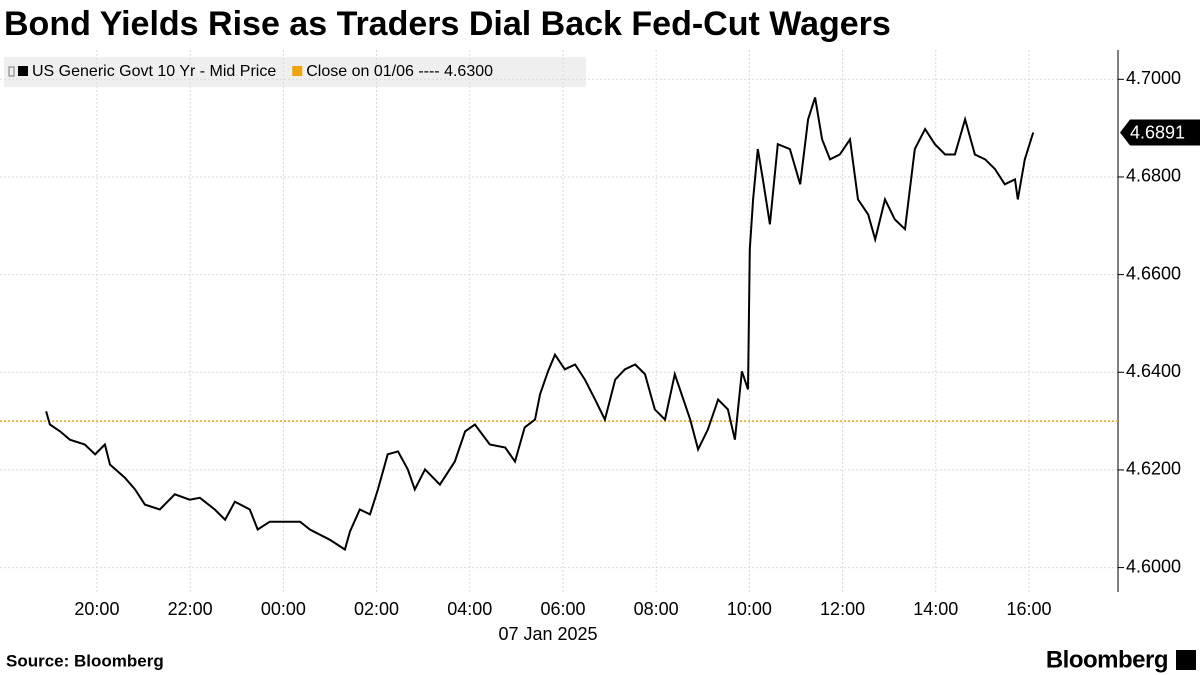 The height and width of the screenshot is (675, 1200). I want to click on legend-icon, so click(11, 71).